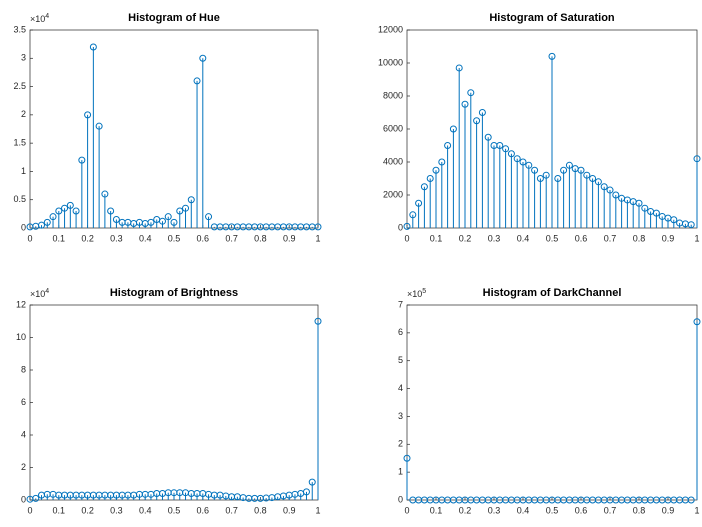 This screenshot has height=527, width=702. What do you see at coordinates (393, 161) in the screenshot?
I see `y-tick-label: 4000` at bounding box center [393, 161].